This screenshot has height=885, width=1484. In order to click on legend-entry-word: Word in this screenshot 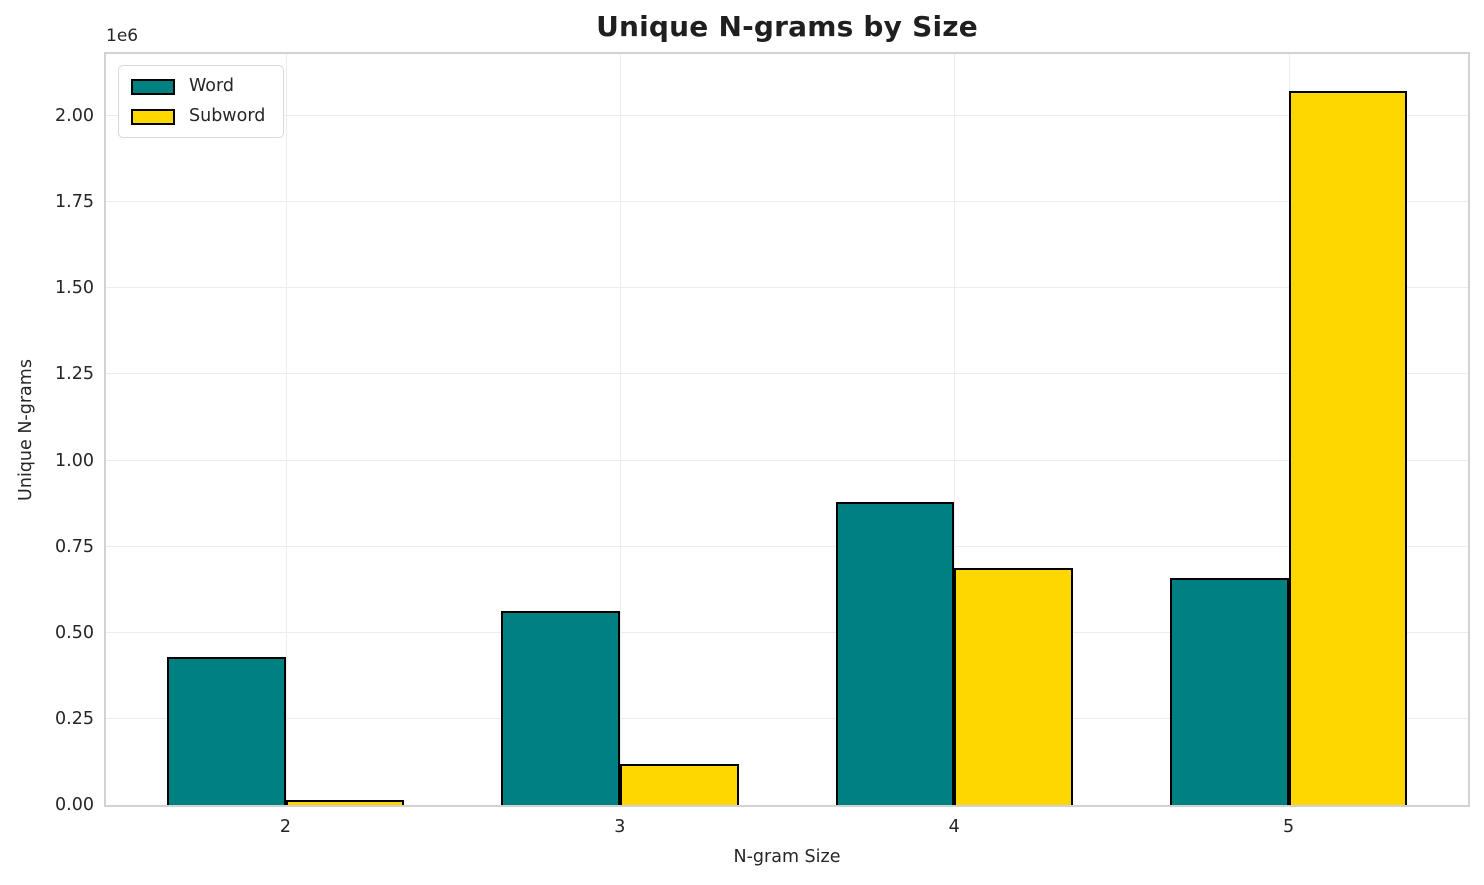, I will do `click(198, 86)`.